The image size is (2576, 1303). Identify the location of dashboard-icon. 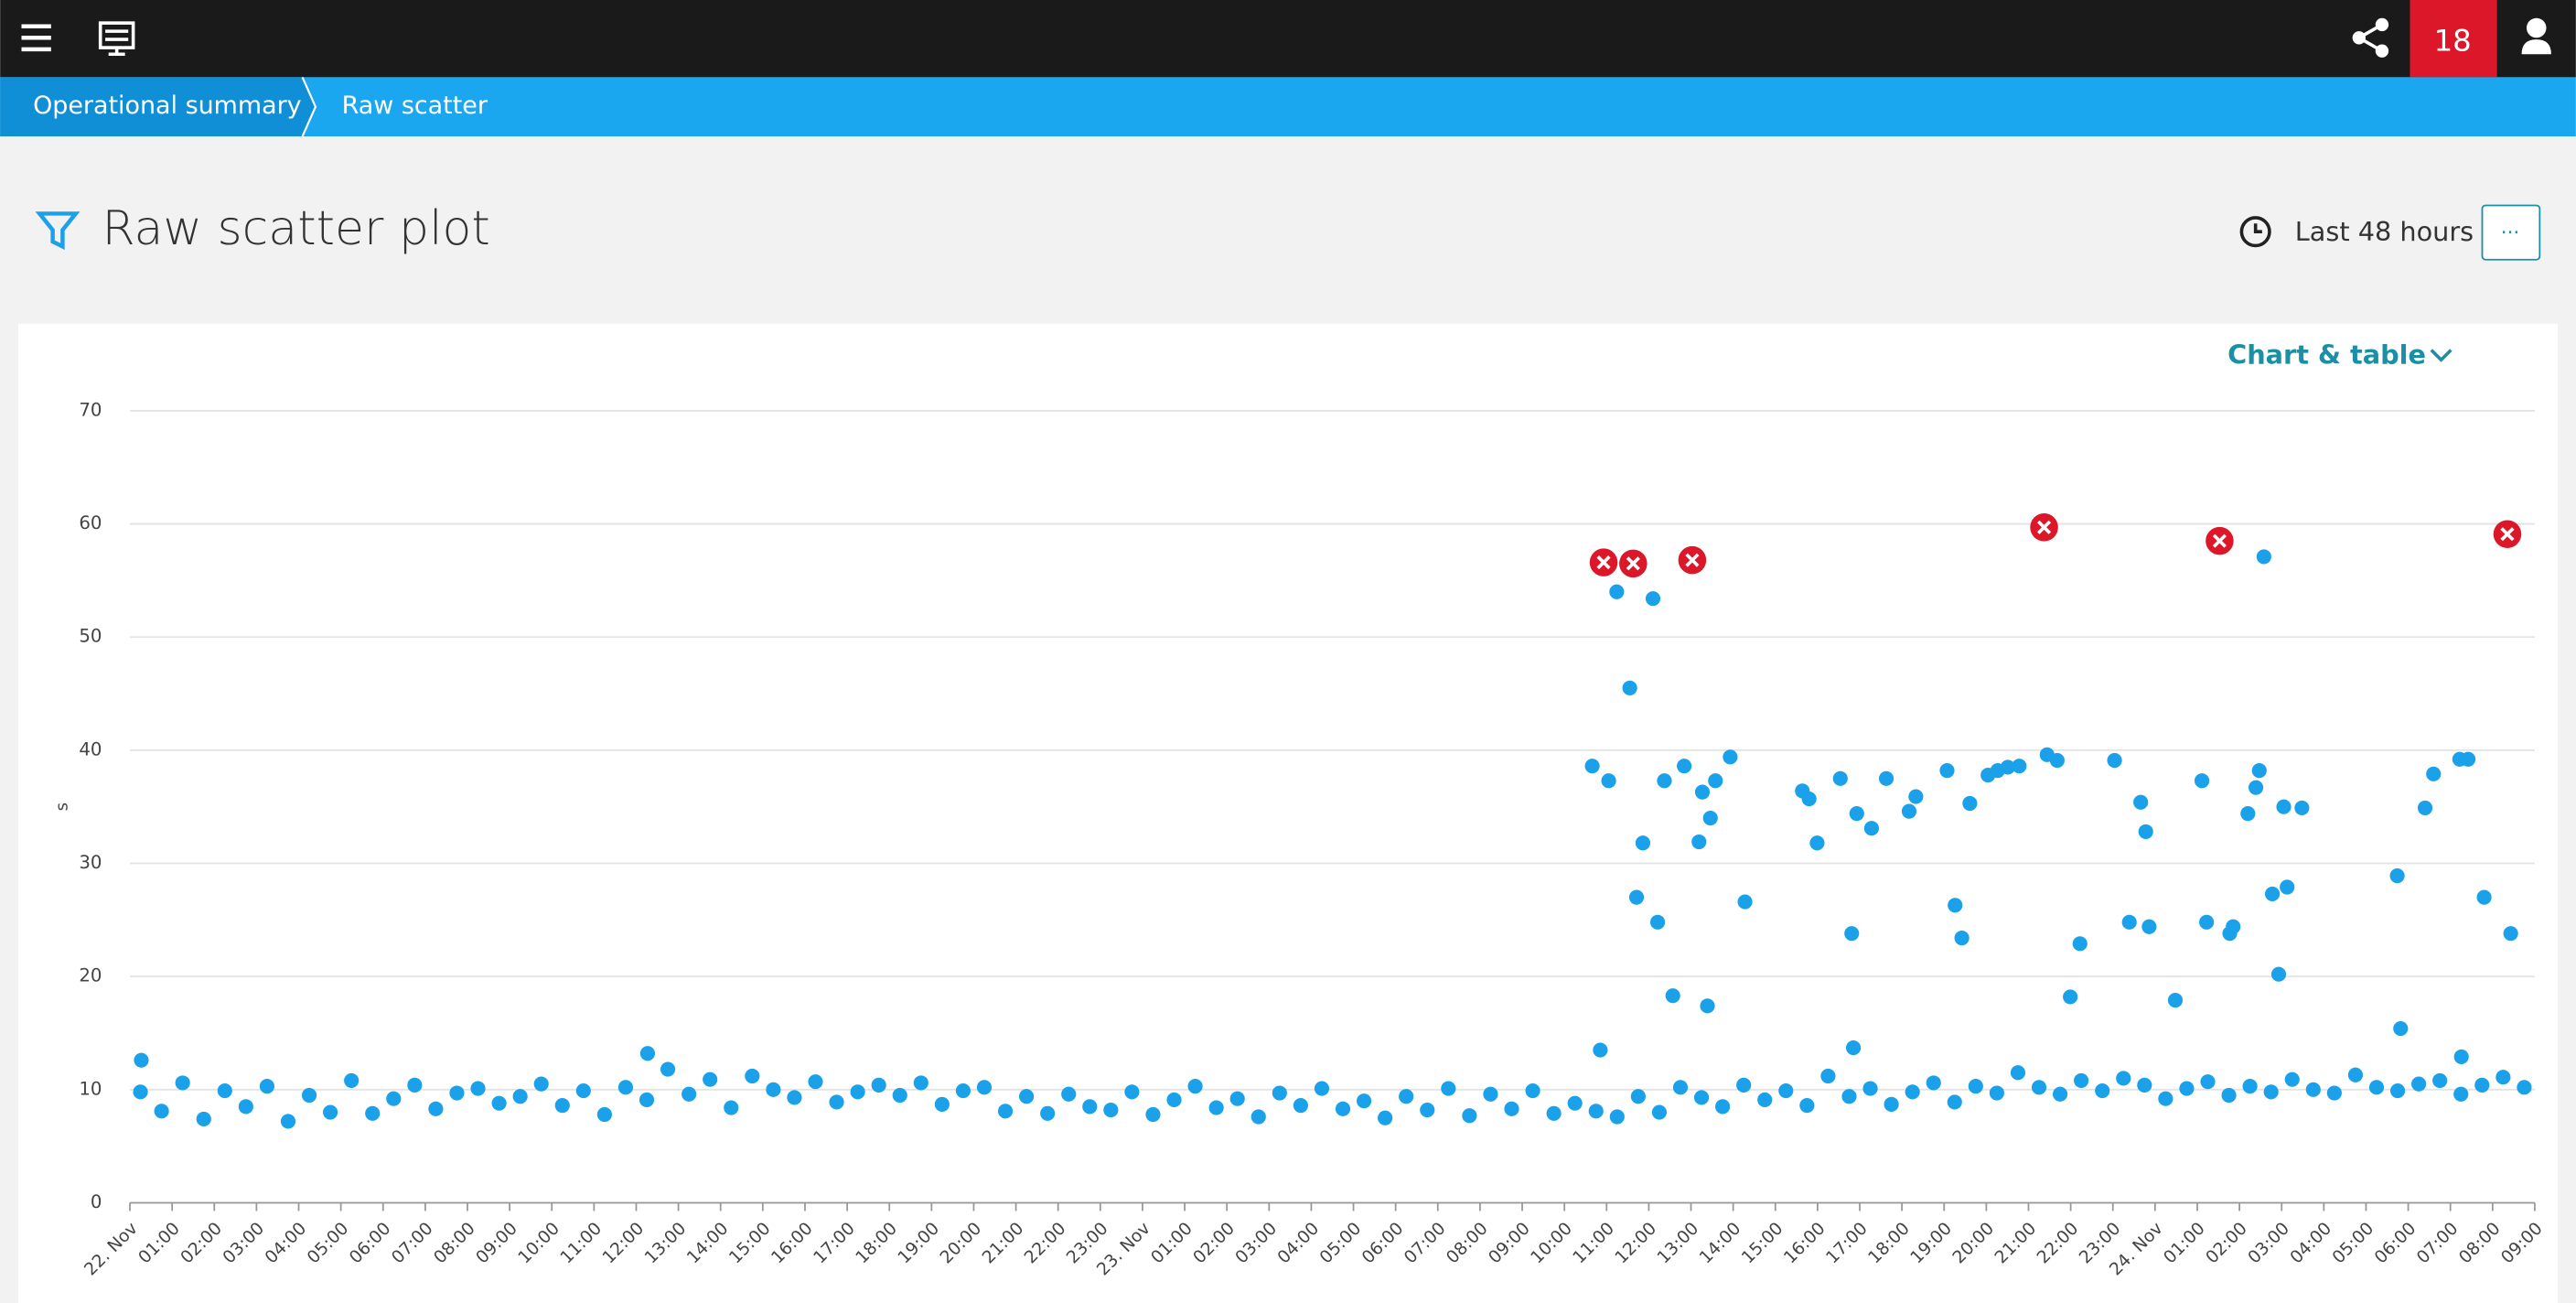
(117, 39).